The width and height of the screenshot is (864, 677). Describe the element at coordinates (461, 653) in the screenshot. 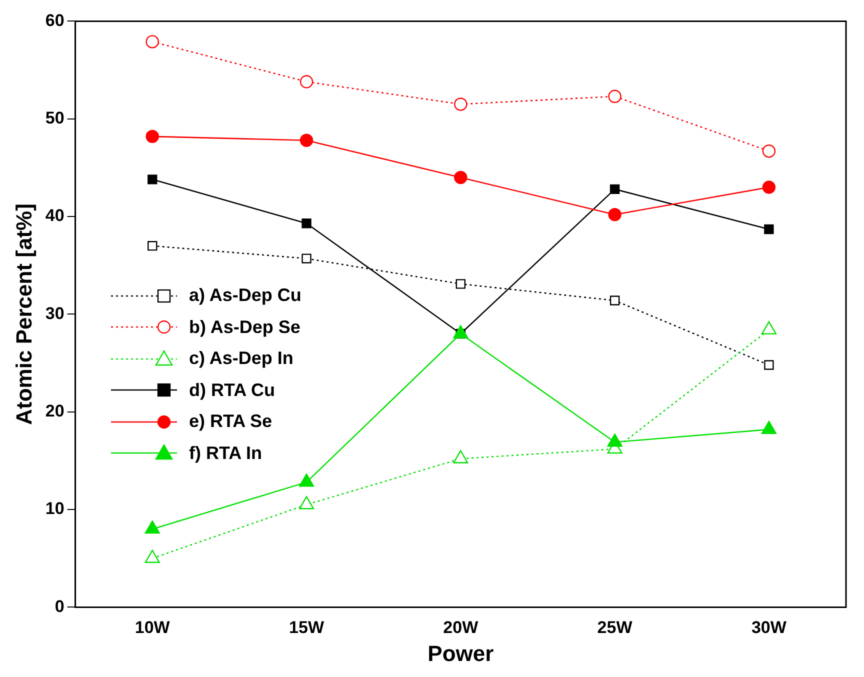

I see `x-axis-title: Power` at that location.